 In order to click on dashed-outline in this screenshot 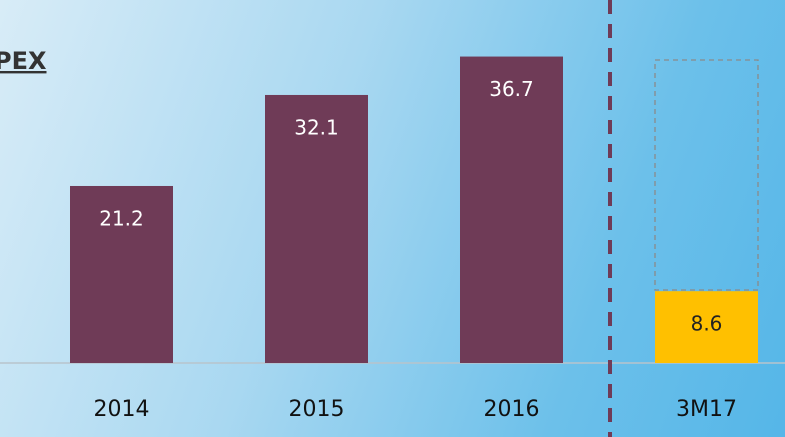, I will do `click(706, 175)`.